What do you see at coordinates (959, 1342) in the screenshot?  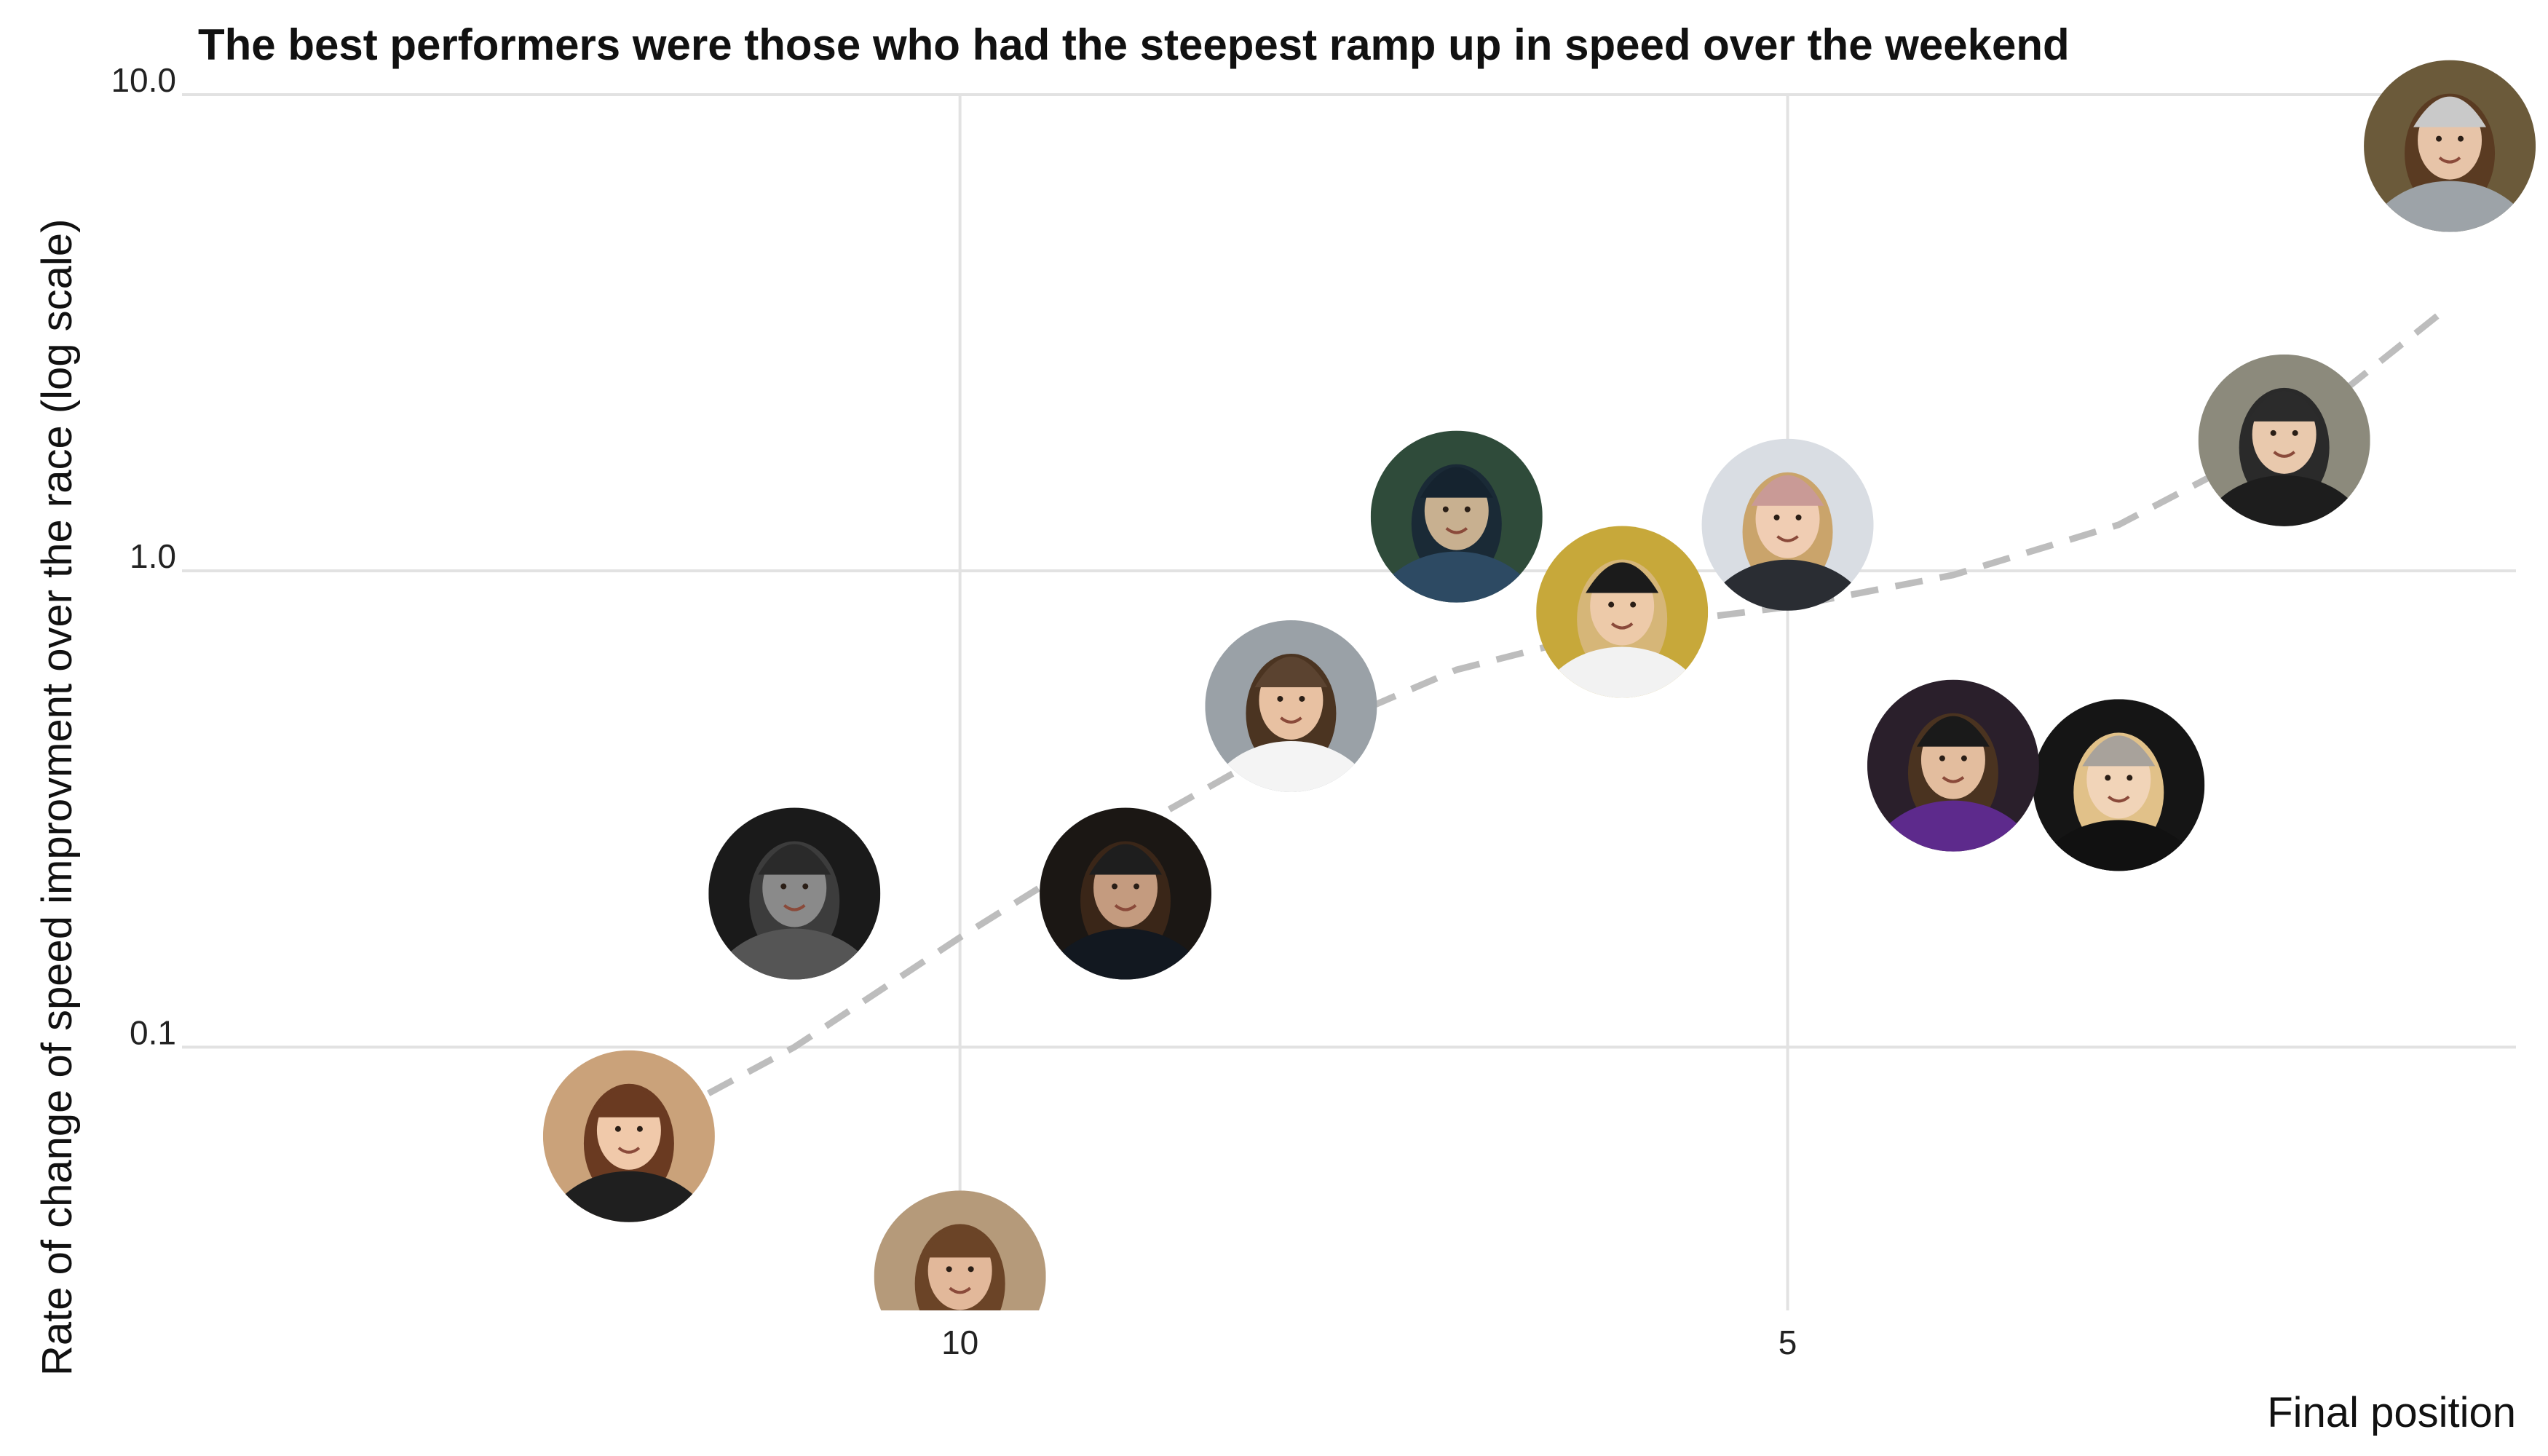 I see `x-tick-label: 10` at bounding box center [959, 1342].